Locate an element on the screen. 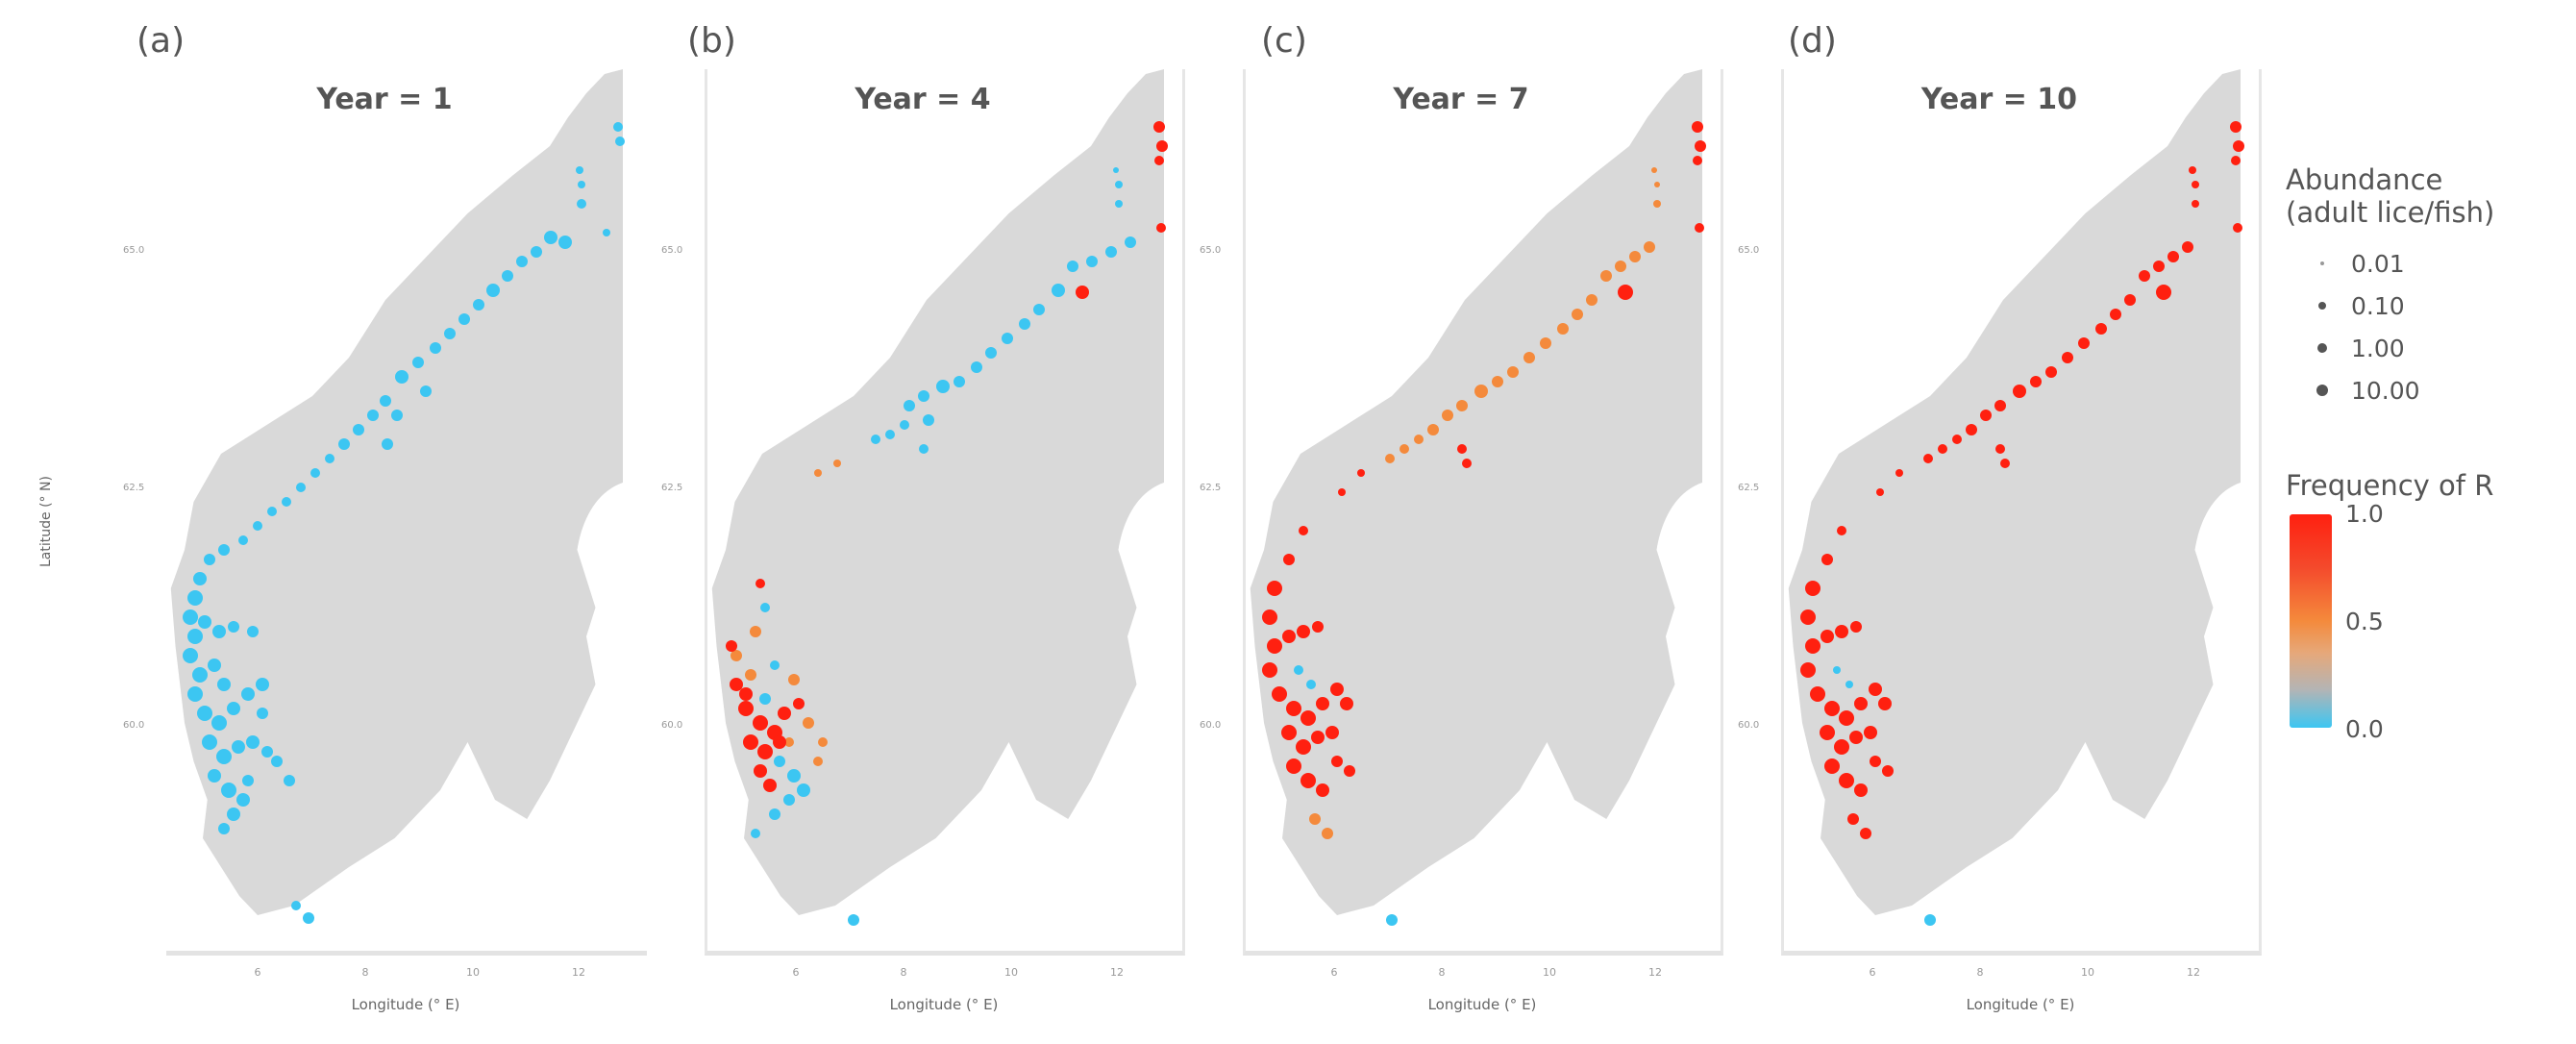  legend-item: 0.10 is located at coordinates (2444, 306).